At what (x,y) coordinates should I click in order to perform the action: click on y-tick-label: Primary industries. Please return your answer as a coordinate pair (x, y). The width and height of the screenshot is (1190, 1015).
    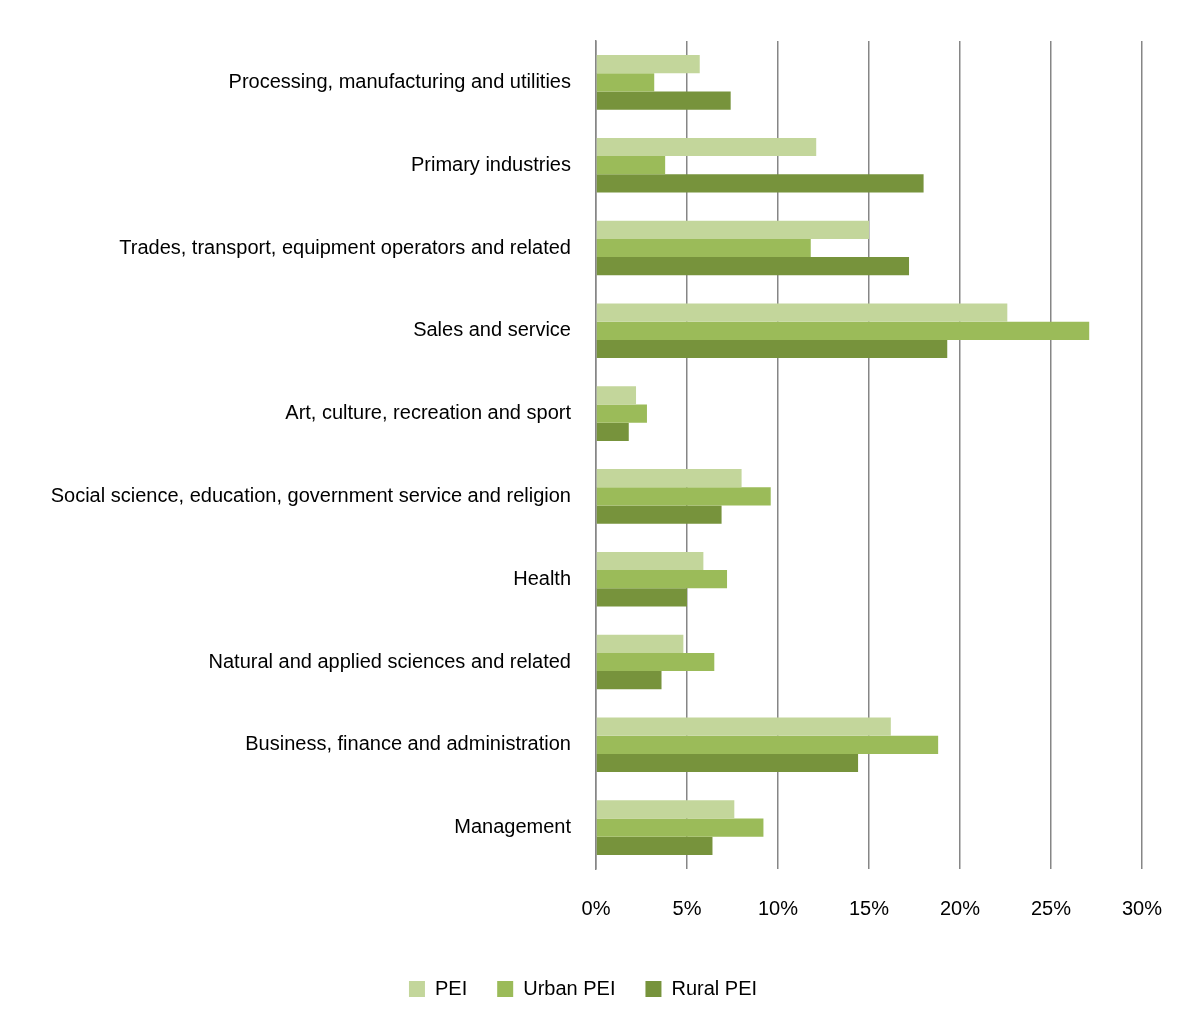
    Looking at the image, I should click on (490, 163).